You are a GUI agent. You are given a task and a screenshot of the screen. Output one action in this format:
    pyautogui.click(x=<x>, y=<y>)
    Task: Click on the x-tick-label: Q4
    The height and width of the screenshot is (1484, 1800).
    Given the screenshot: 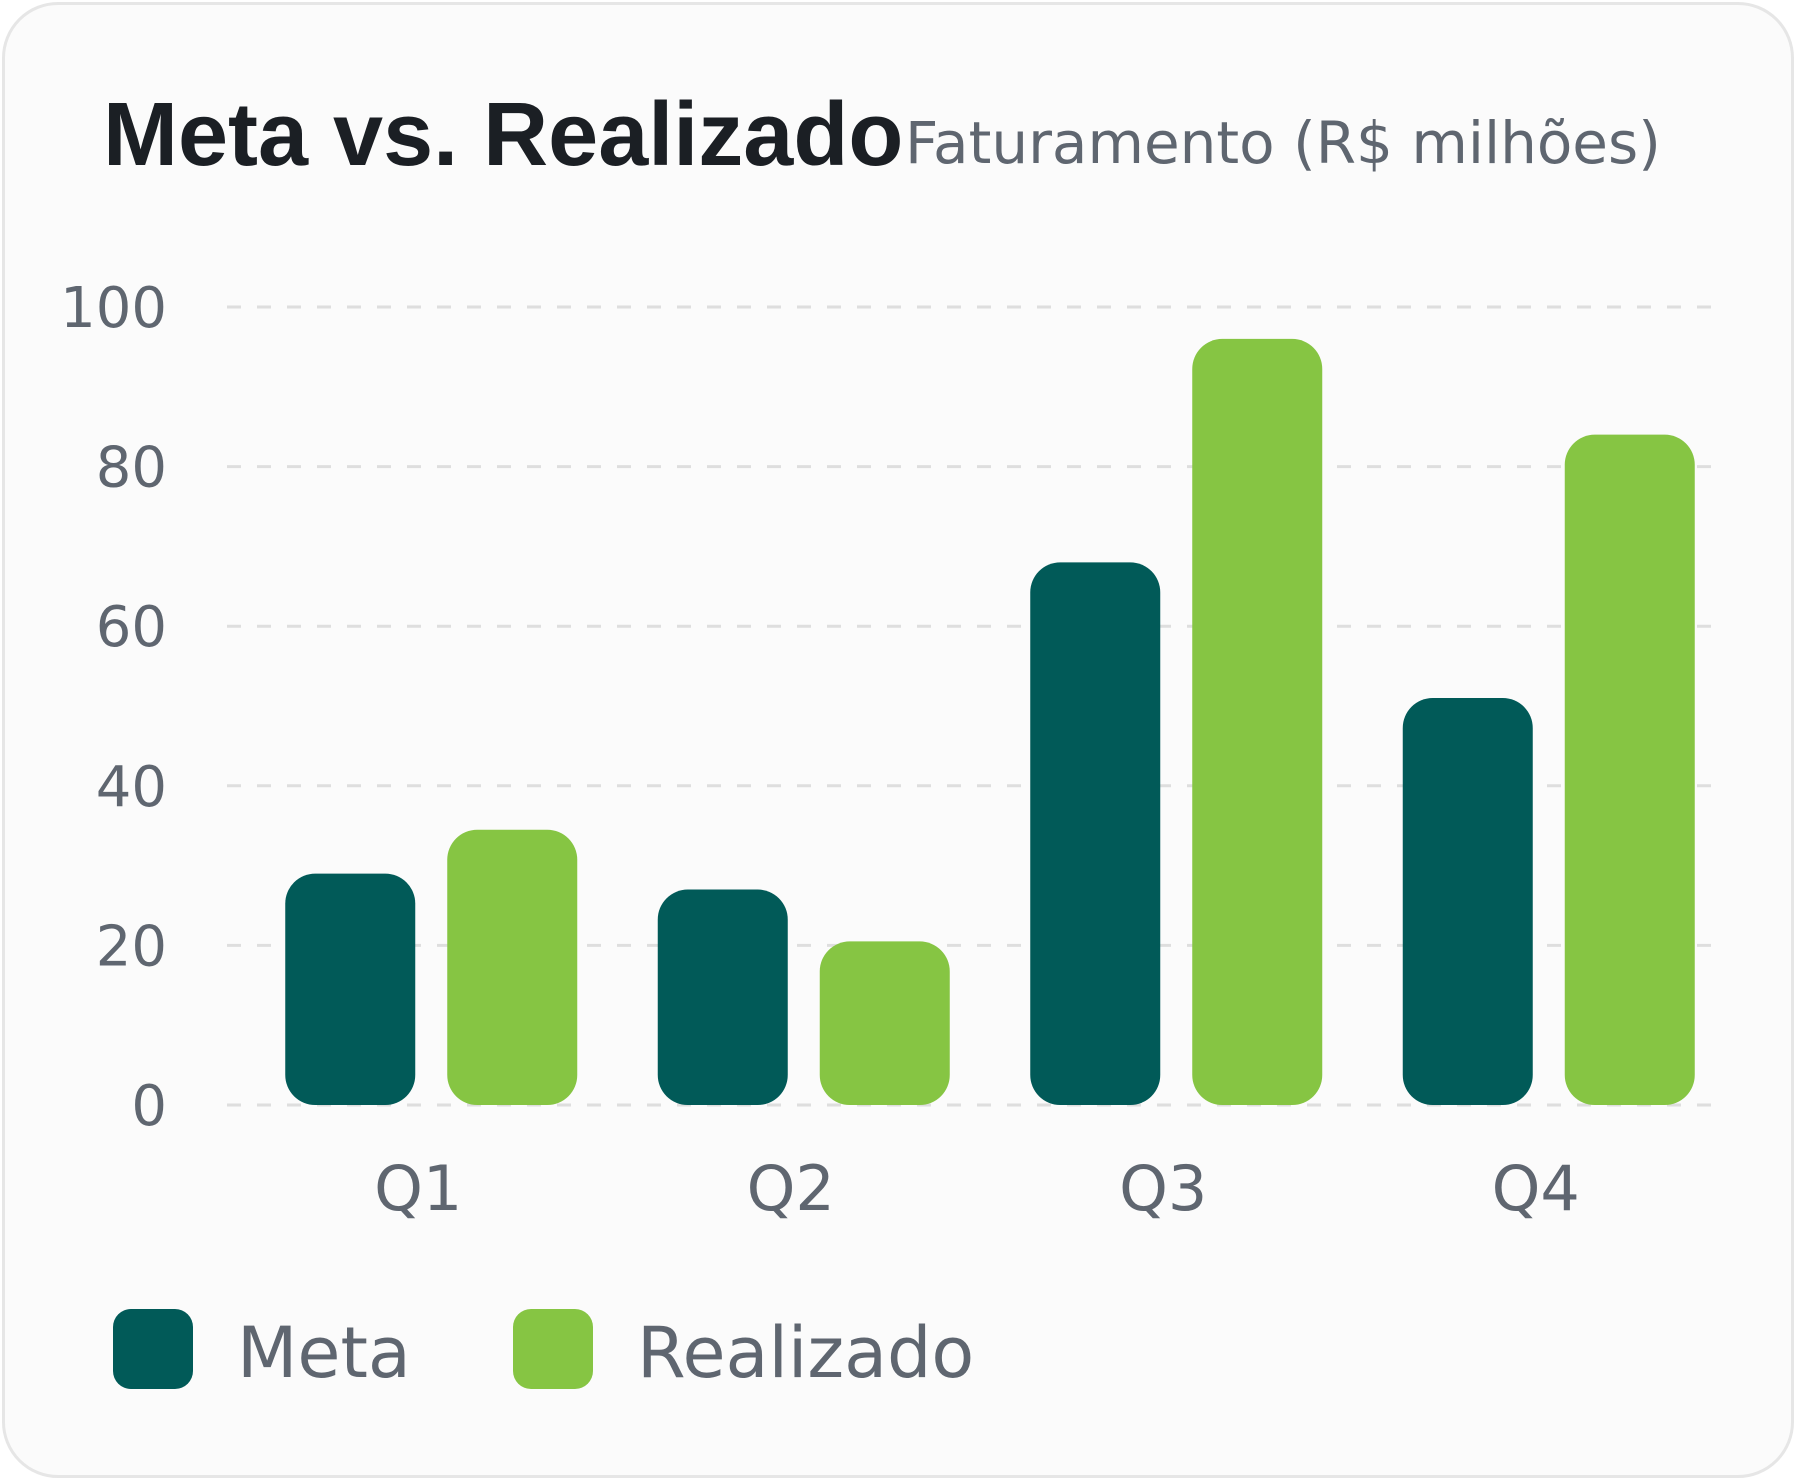 What is the action you would take?
    pyautogui.click(x=1536, y=1188)
    